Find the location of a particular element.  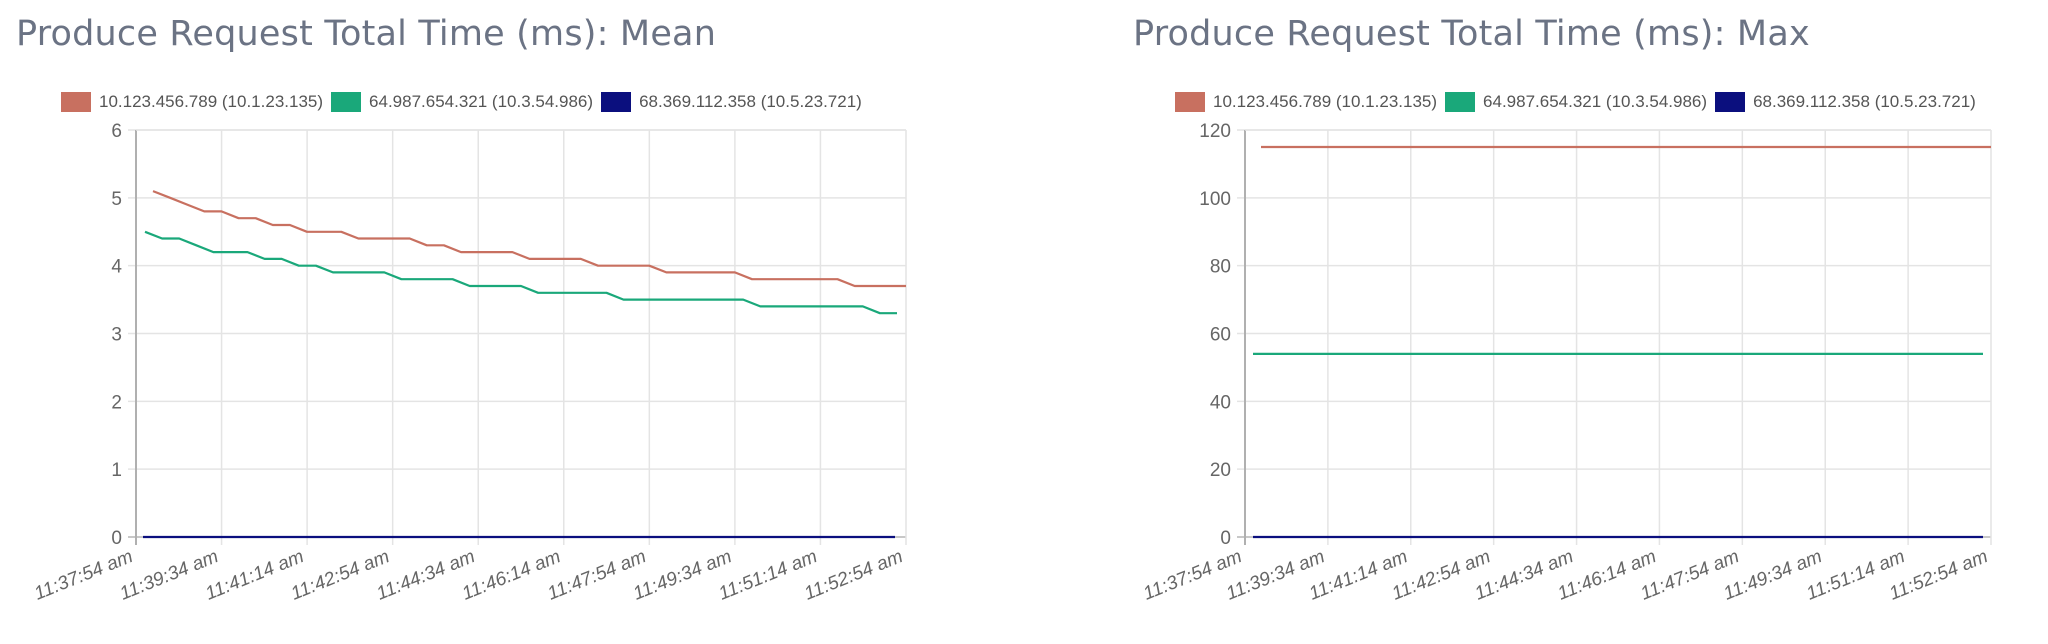

chart-title: Produce Request Total Time (ms): Max is located at coordinates (1471, 34).